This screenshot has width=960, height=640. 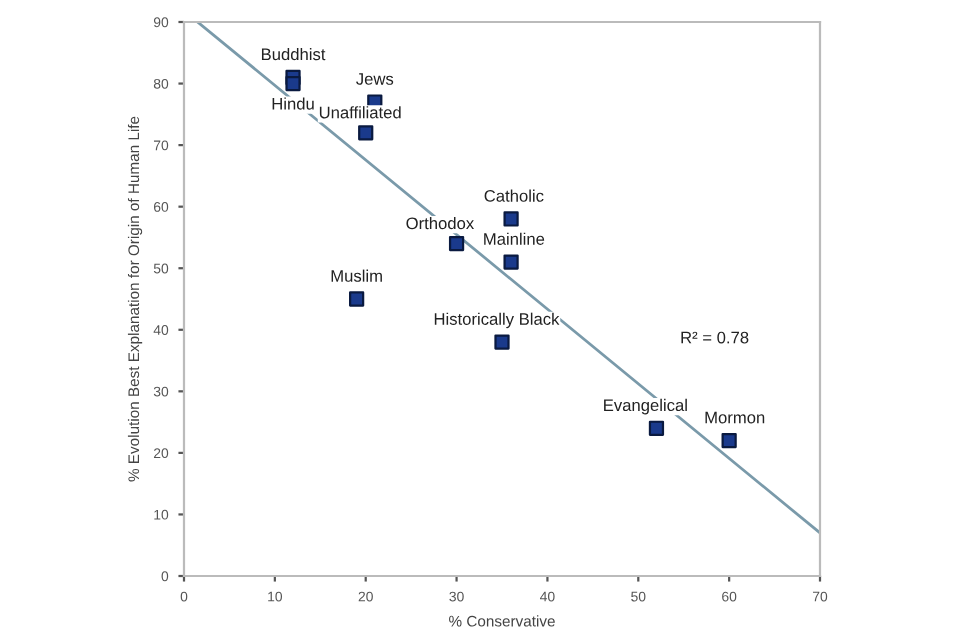 I want to click on annotation: Historically Black, so click(x=497, y=320).